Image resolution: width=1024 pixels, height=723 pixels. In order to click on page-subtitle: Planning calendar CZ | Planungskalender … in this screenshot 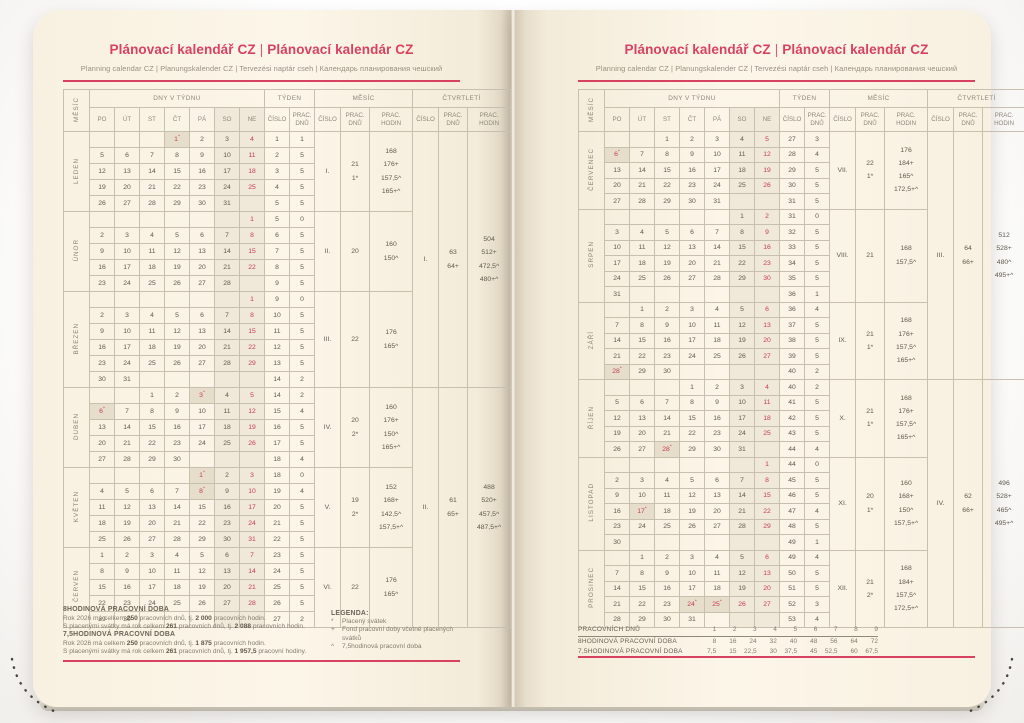, I will do `click(261, 68)`.